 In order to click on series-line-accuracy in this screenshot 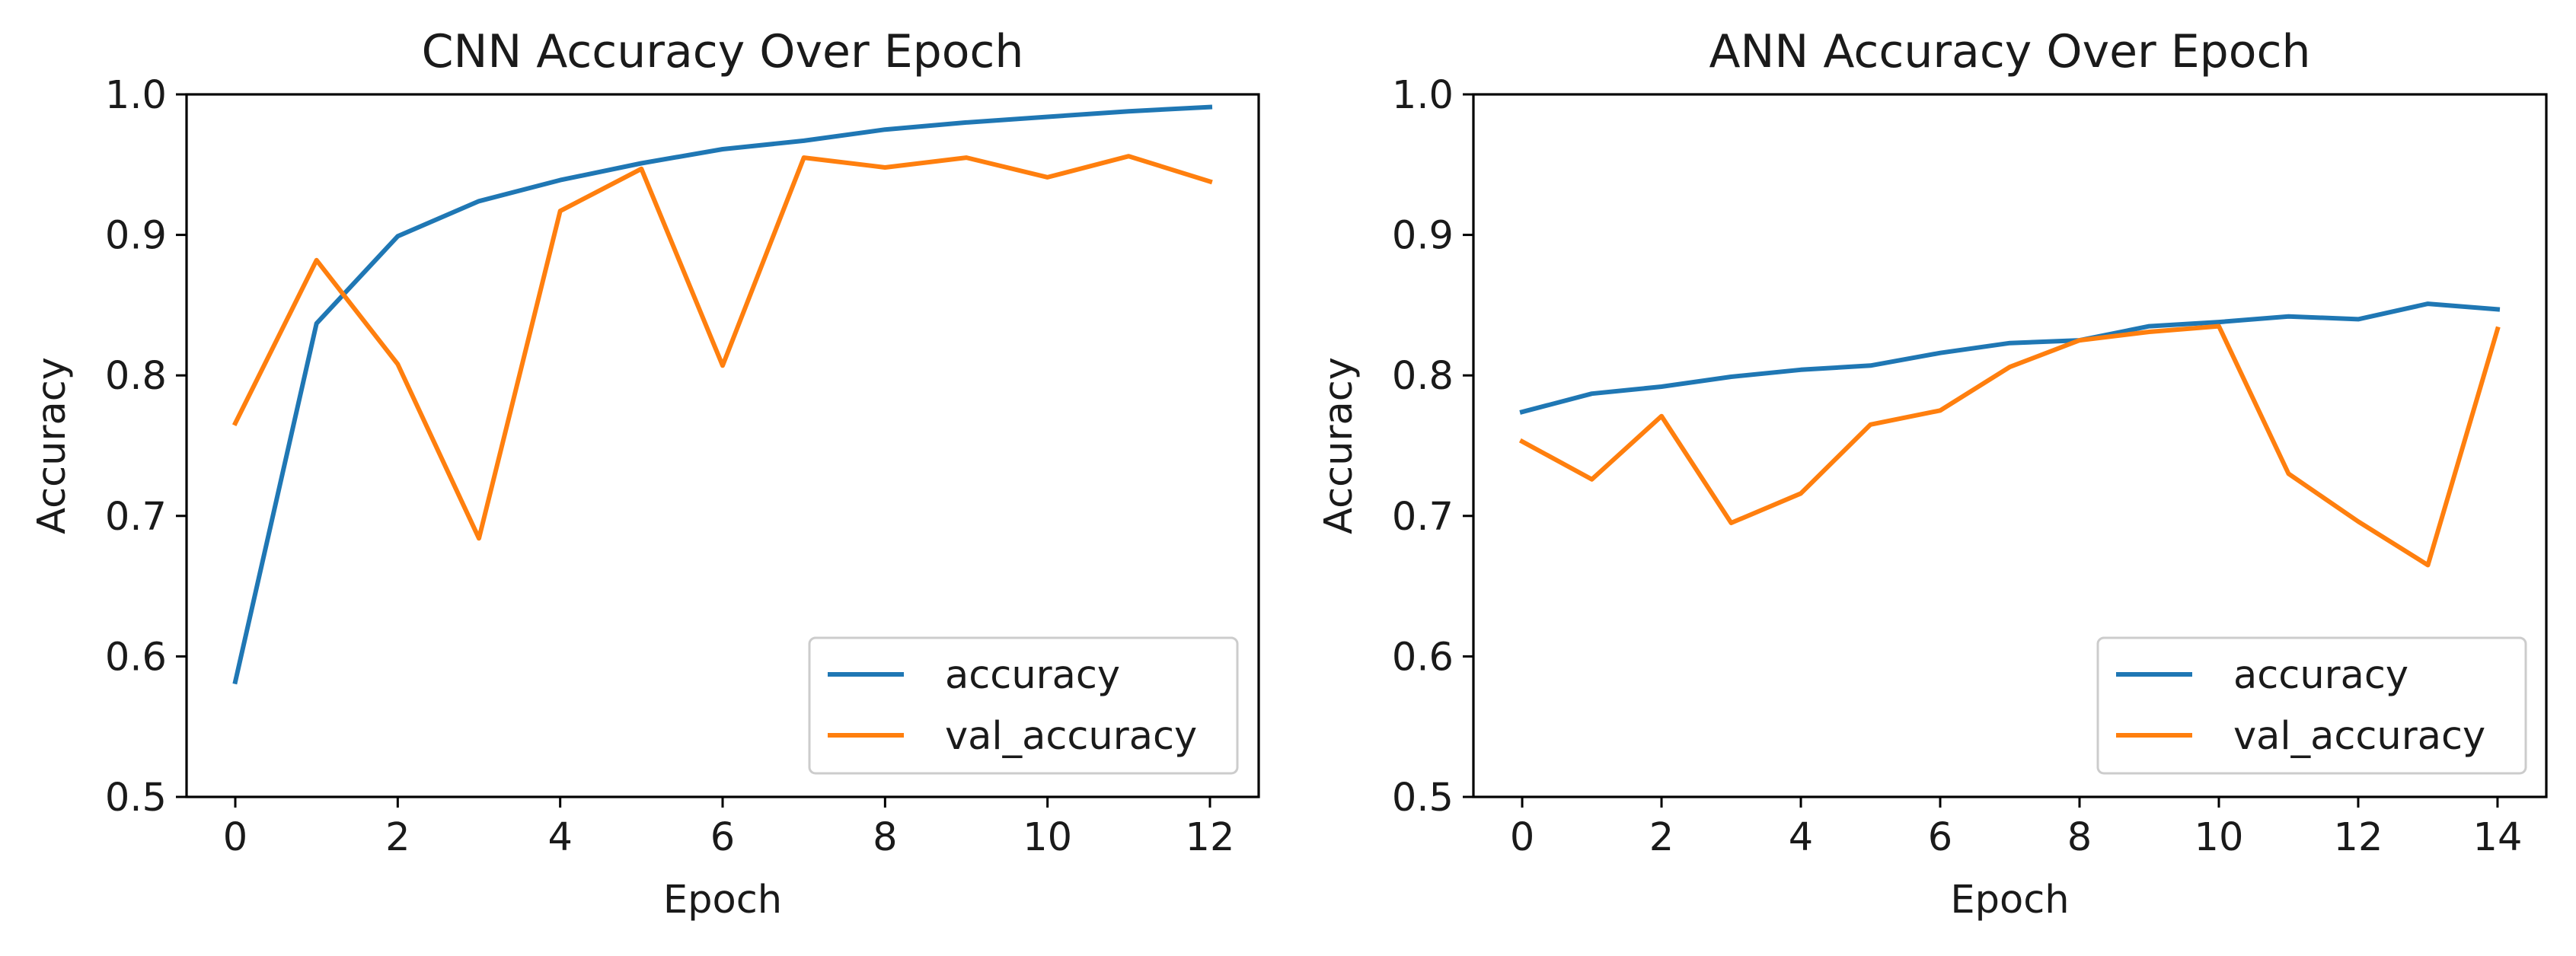, I will do `click(2010, 358)`.